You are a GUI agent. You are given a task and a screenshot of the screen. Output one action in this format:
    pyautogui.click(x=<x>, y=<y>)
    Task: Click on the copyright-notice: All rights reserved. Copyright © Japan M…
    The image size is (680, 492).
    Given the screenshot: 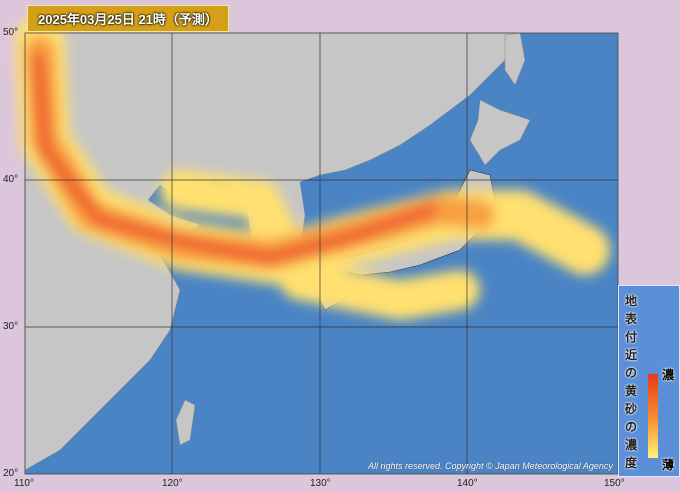 What is the action you would take?
    pyautogui.click(x=490, y=466)
    